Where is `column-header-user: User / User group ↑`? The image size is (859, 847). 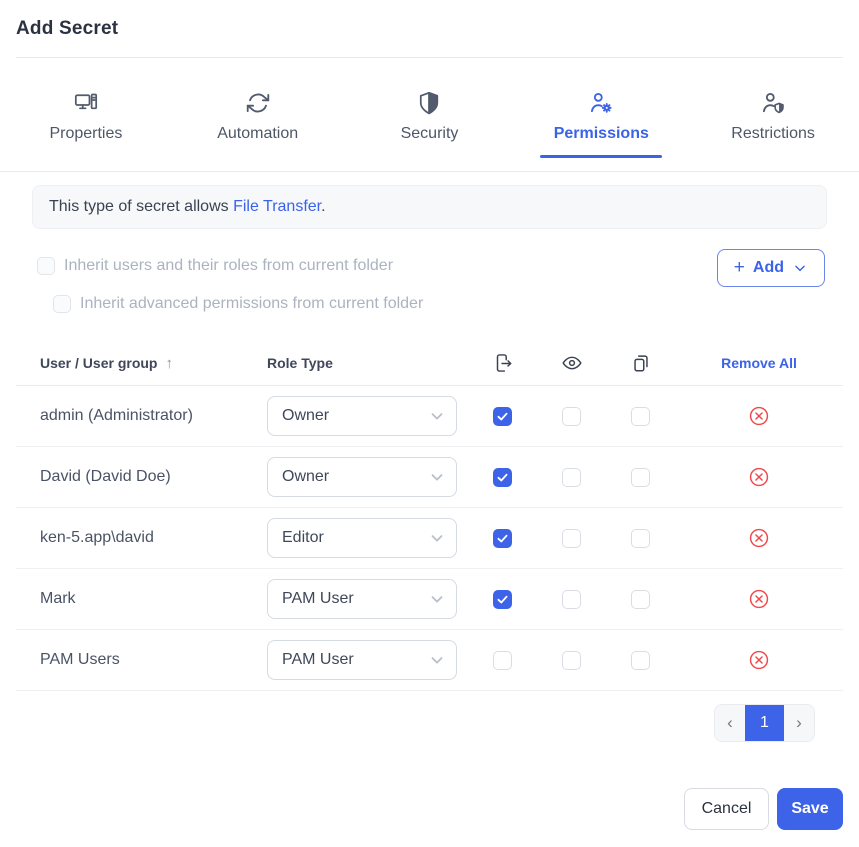 column-header-user: User / User group ↑ is located at coordinates (141, 363).